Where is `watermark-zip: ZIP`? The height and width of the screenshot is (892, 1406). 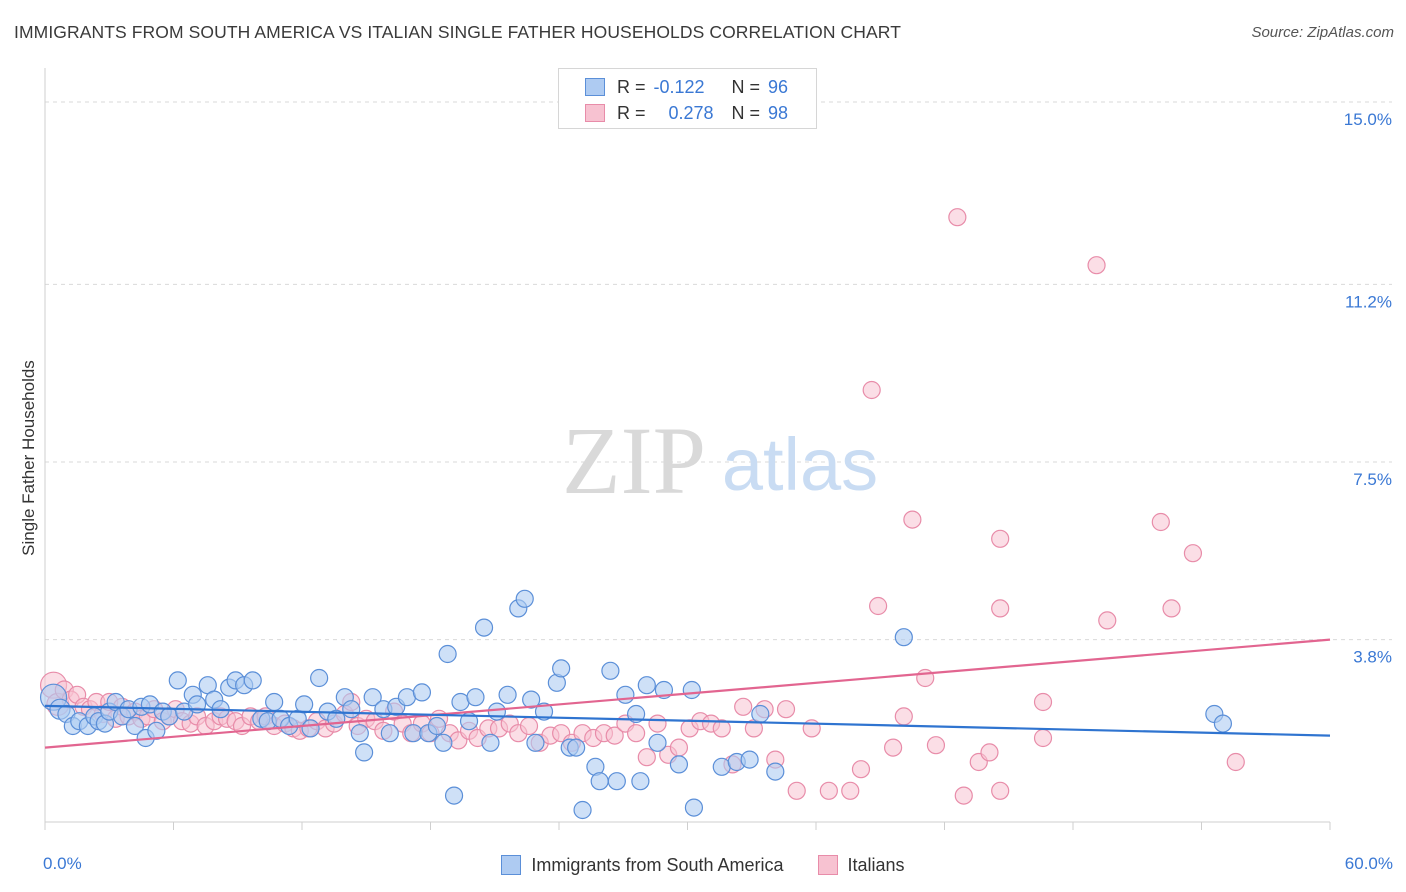
watermark-zip: ZIP is located at coordinates (634, 460).